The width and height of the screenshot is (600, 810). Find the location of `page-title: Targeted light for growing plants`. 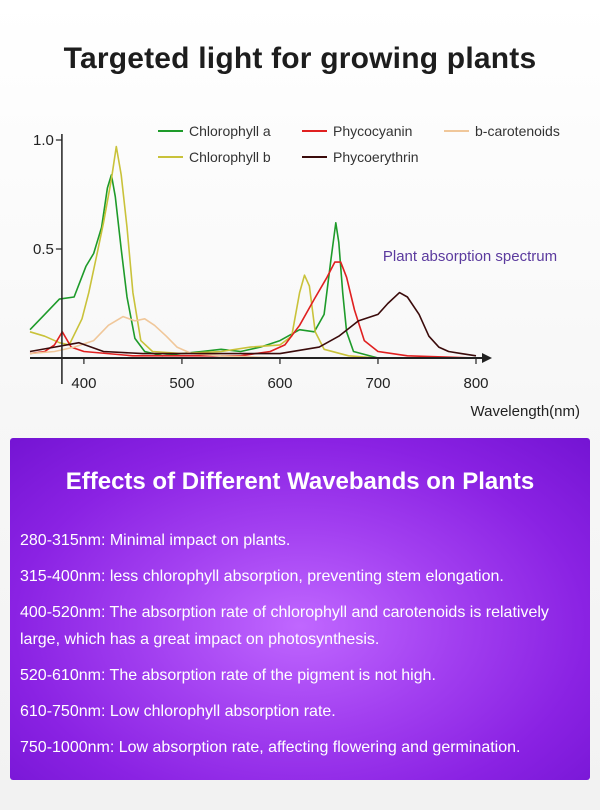

page-title: Targeted light for growing plants is located at coordinates (300, 58).